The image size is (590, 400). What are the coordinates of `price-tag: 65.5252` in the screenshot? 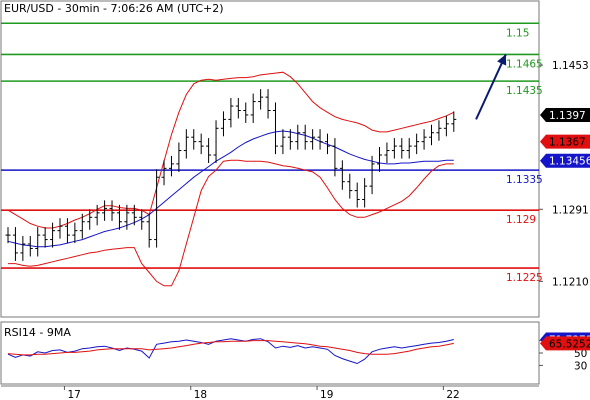 It's located at (565, 343).